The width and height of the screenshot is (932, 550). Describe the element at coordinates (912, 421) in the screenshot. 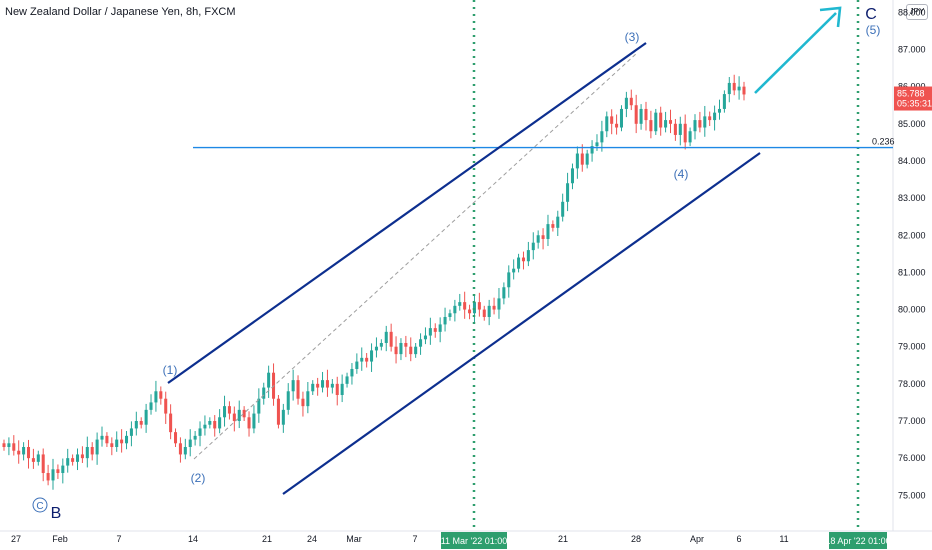

I see `price-tick-label: 77.000` at that location.